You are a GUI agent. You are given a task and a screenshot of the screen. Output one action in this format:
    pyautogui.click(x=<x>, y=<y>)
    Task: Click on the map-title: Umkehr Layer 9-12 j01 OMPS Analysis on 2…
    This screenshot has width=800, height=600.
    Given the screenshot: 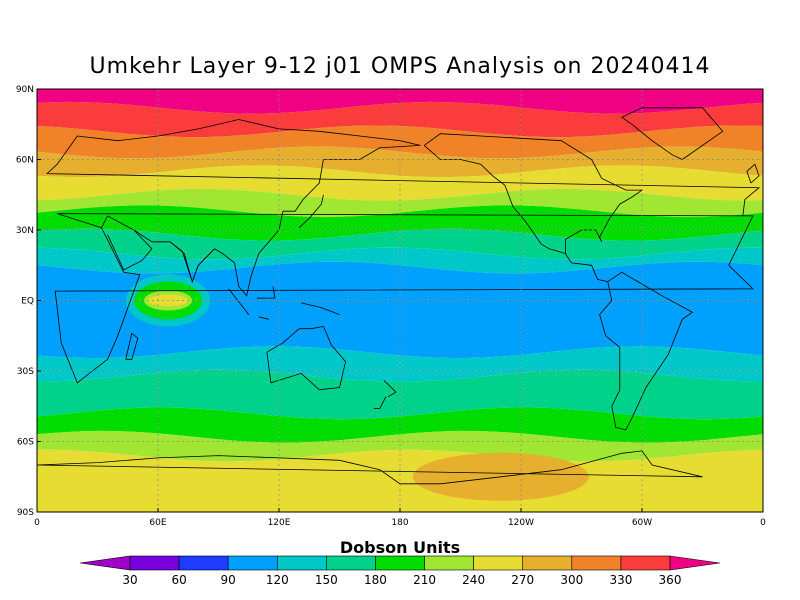 What is the action you would take?
    pyautogui.click(x=400, y=66)
    